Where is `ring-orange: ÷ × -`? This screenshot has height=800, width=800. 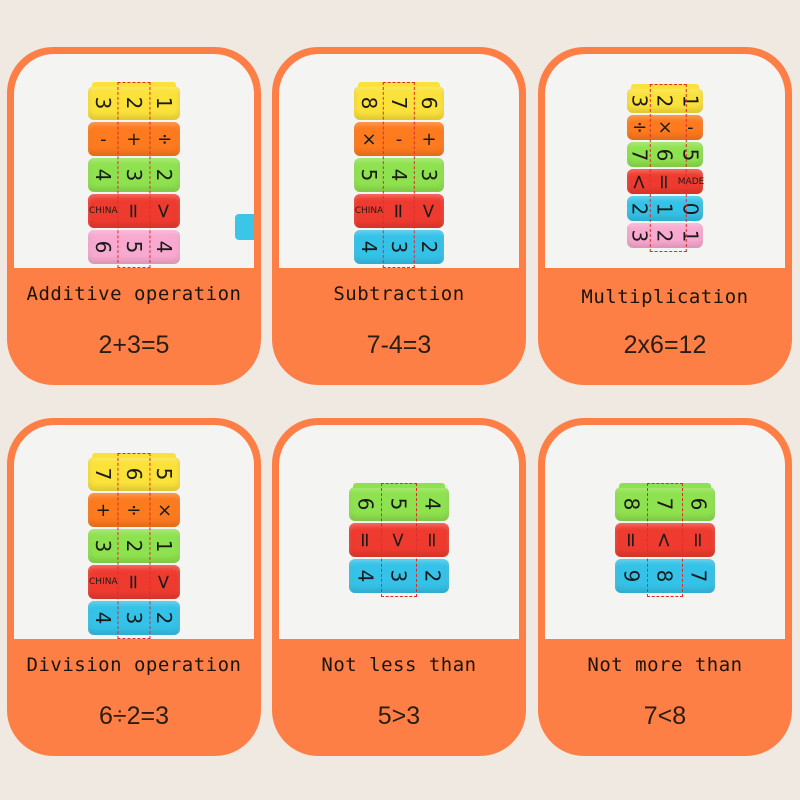 ring-orange: ÷ × - is located at coordinates (665, 127).